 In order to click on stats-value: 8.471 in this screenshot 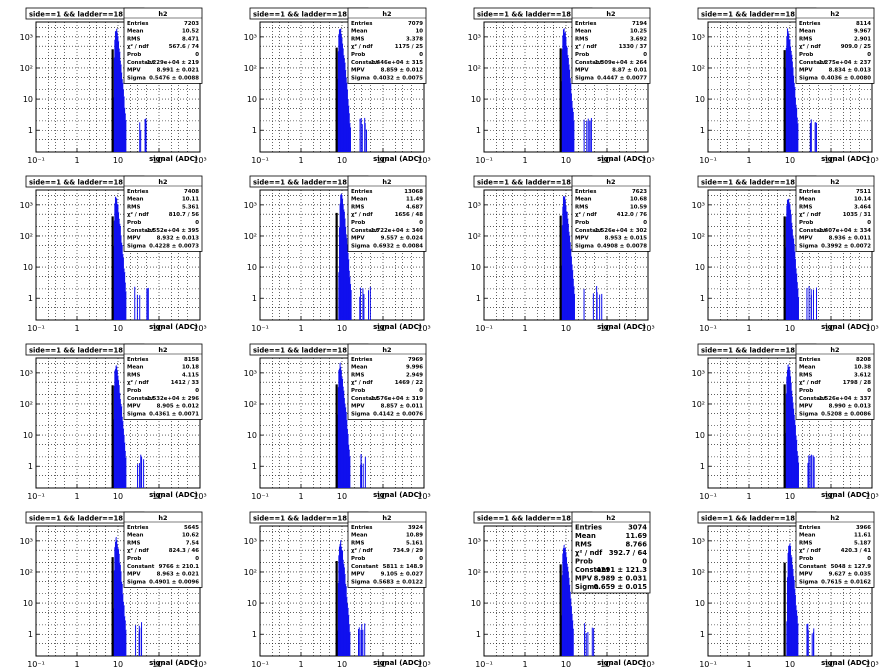, I will do `click(190, 39)`.